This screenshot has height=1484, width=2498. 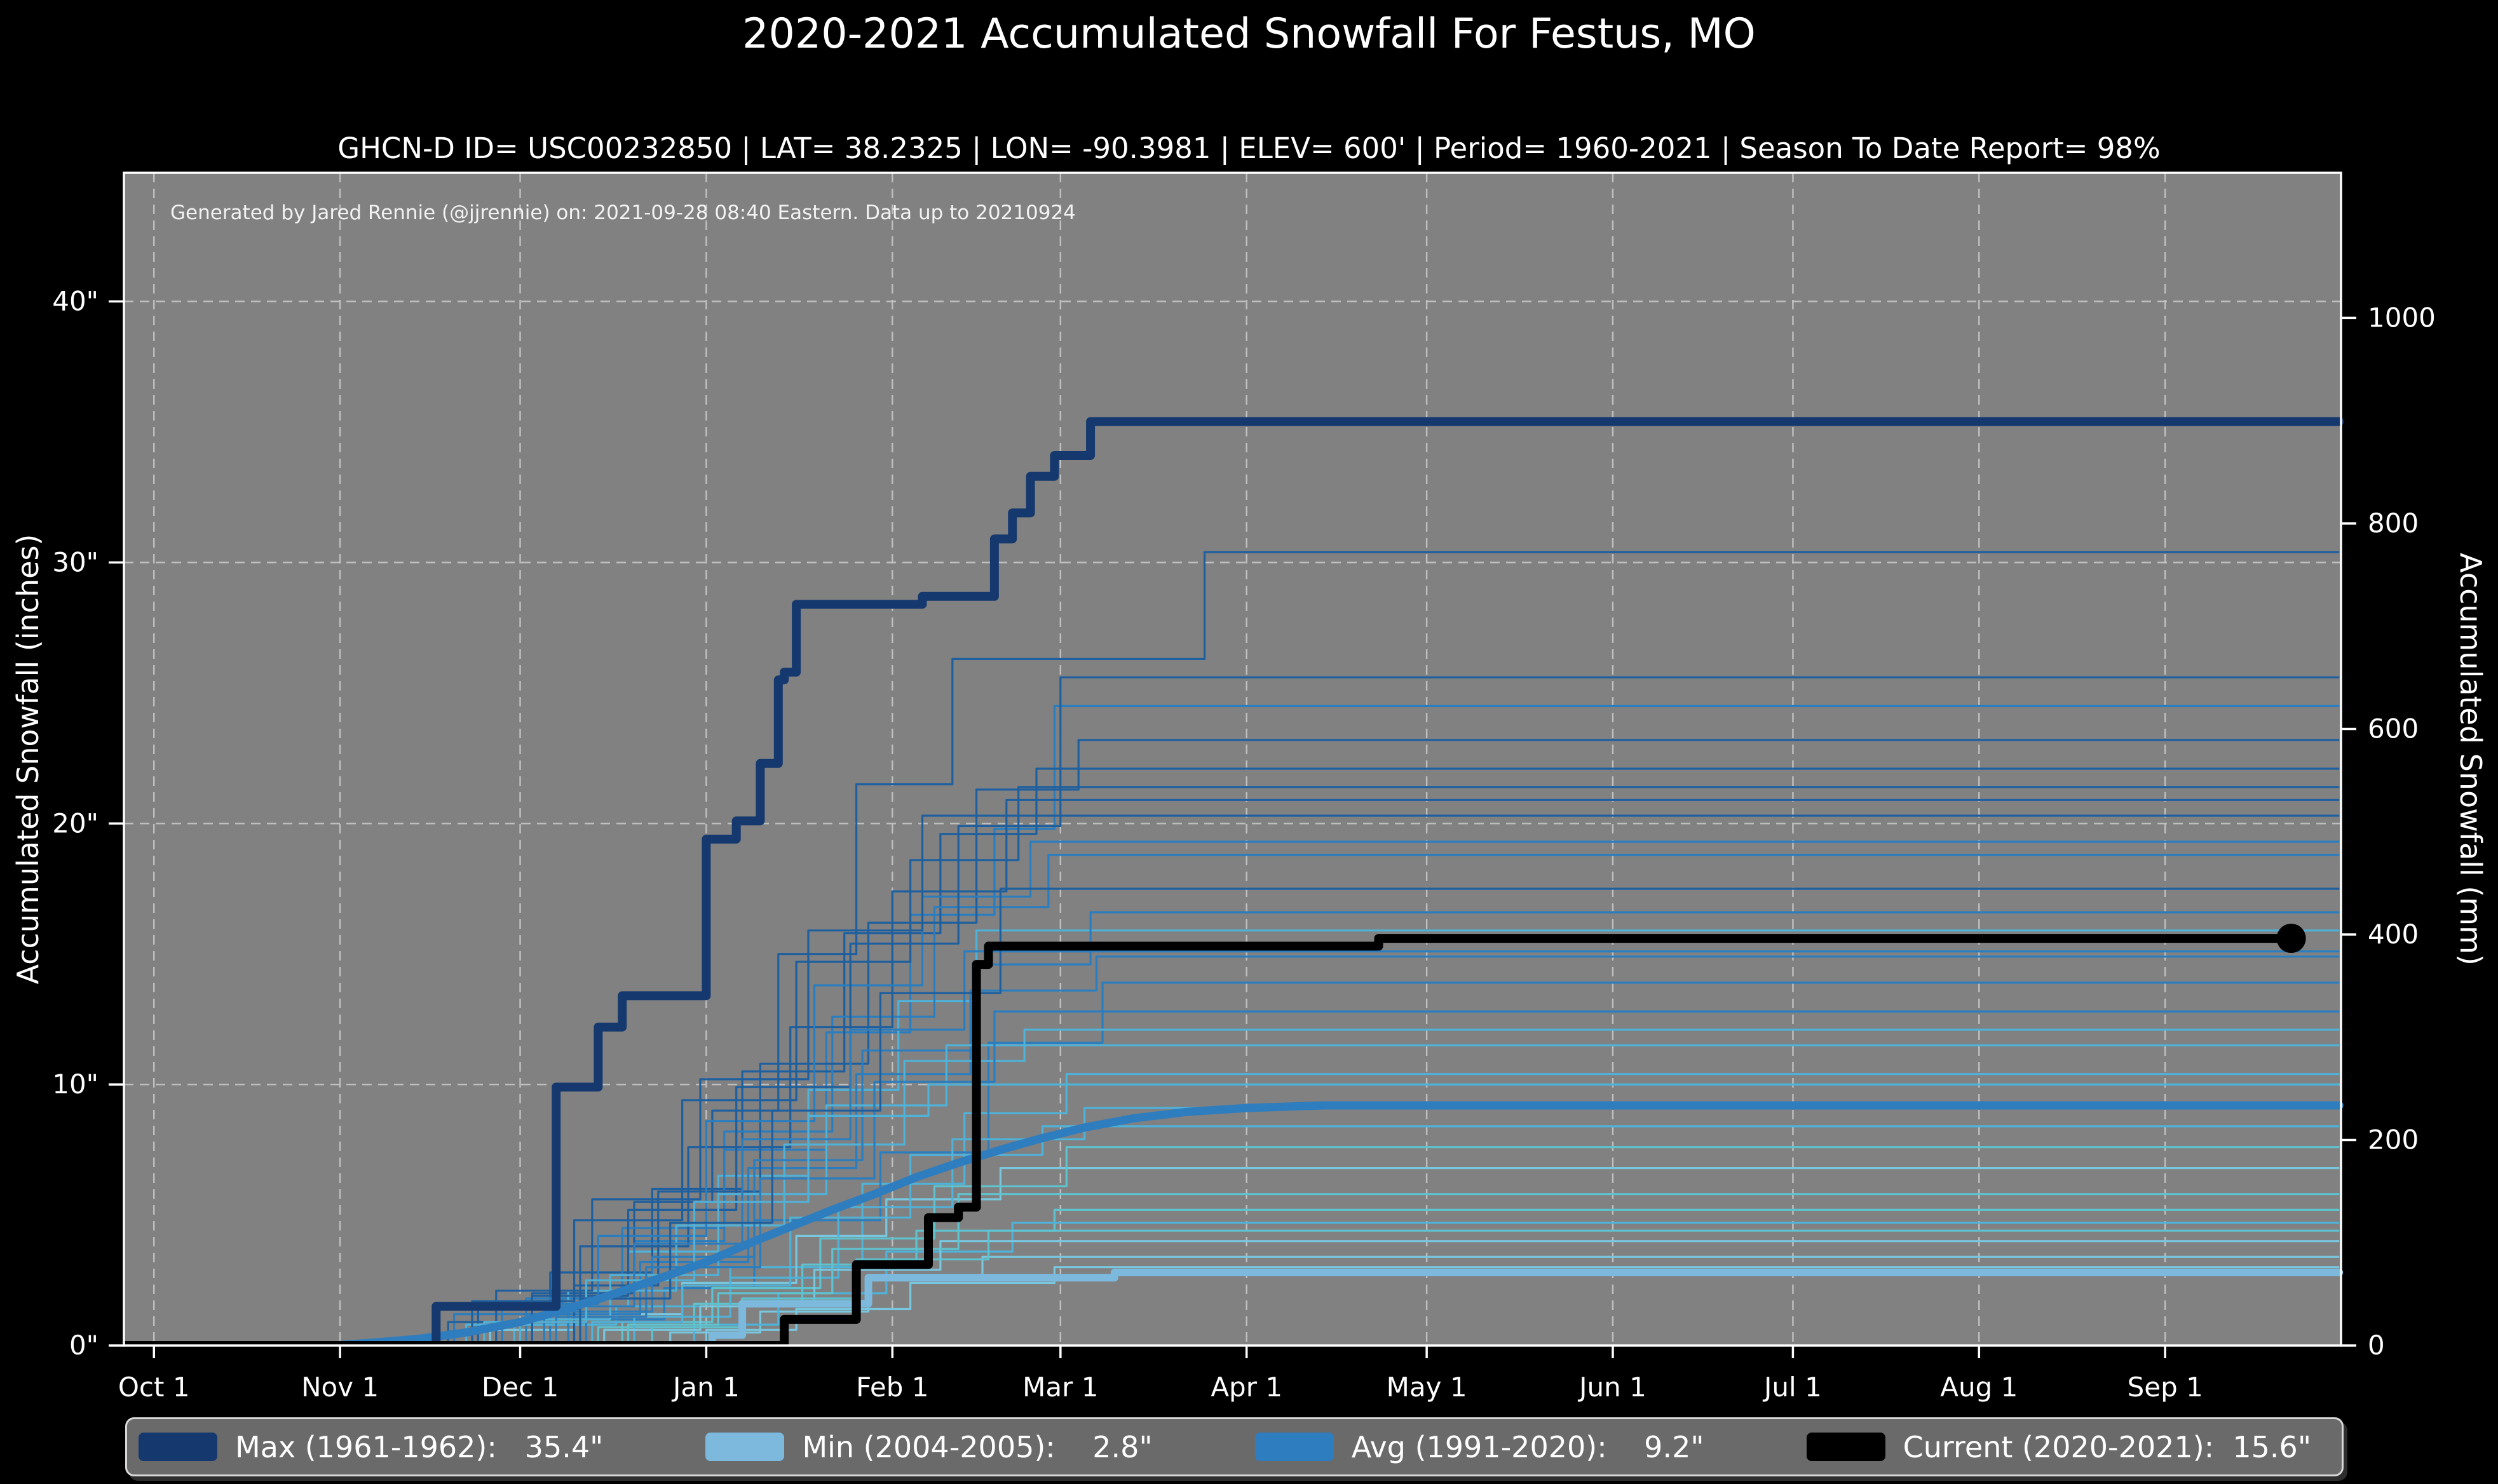 I want to click on ytick-label-right: 800, so click(x=2393, y=523).